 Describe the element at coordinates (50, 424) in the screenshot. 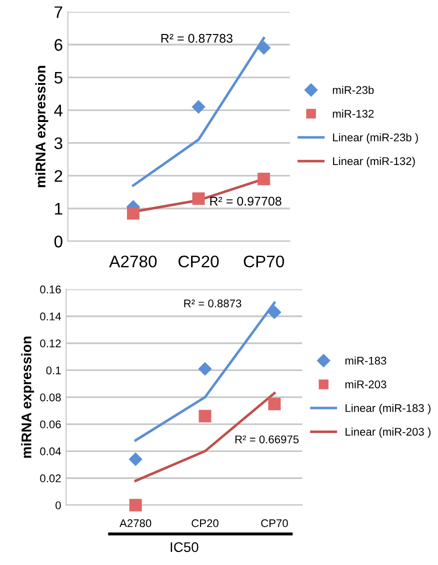

I see `y-tick-label: 0.06` at that location.